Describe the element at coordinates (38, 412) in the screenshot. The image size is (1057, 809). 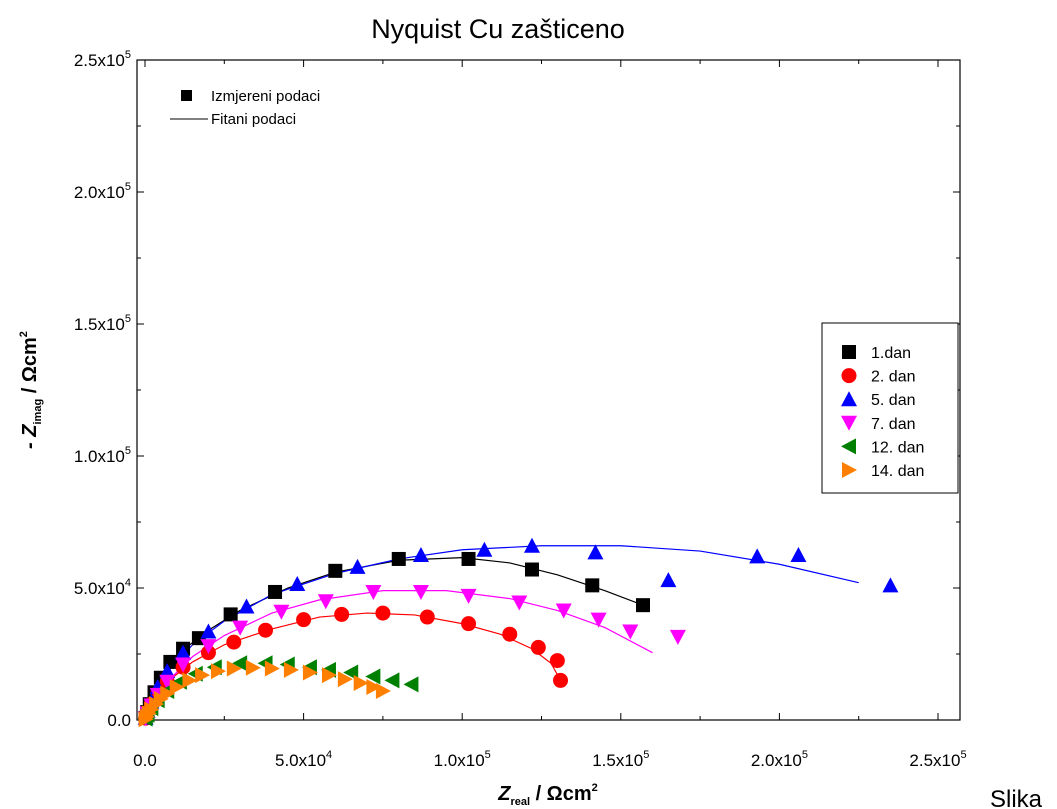
I see `y-label-sub: imag` at that location.